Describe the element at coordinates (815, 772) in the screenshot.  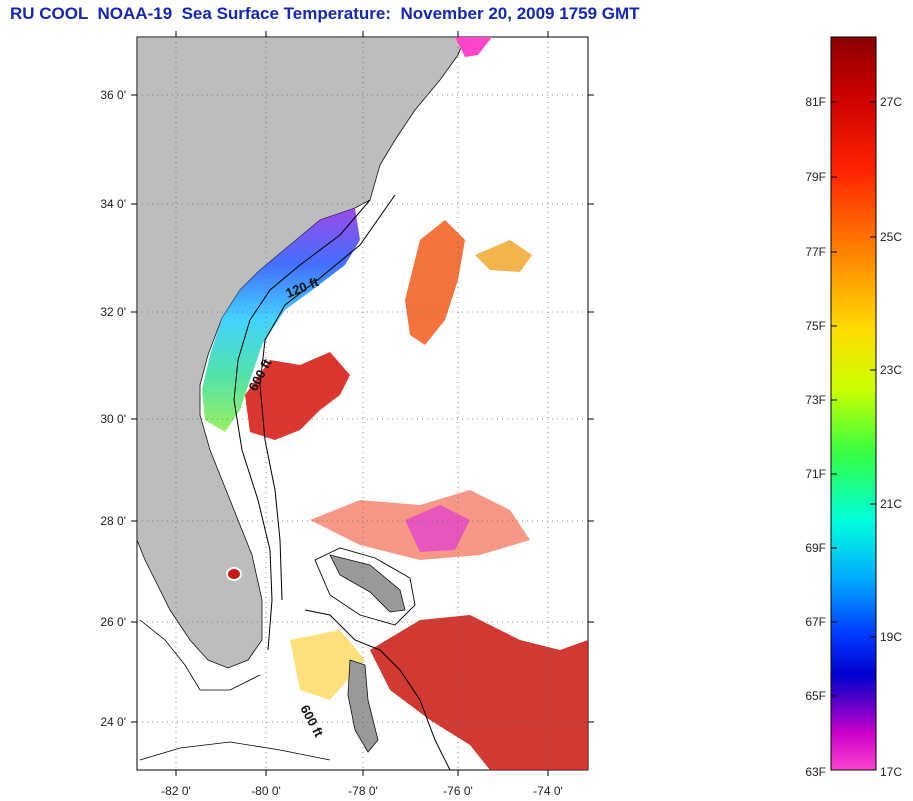
I see `cb-f-63: 63F` at that location.